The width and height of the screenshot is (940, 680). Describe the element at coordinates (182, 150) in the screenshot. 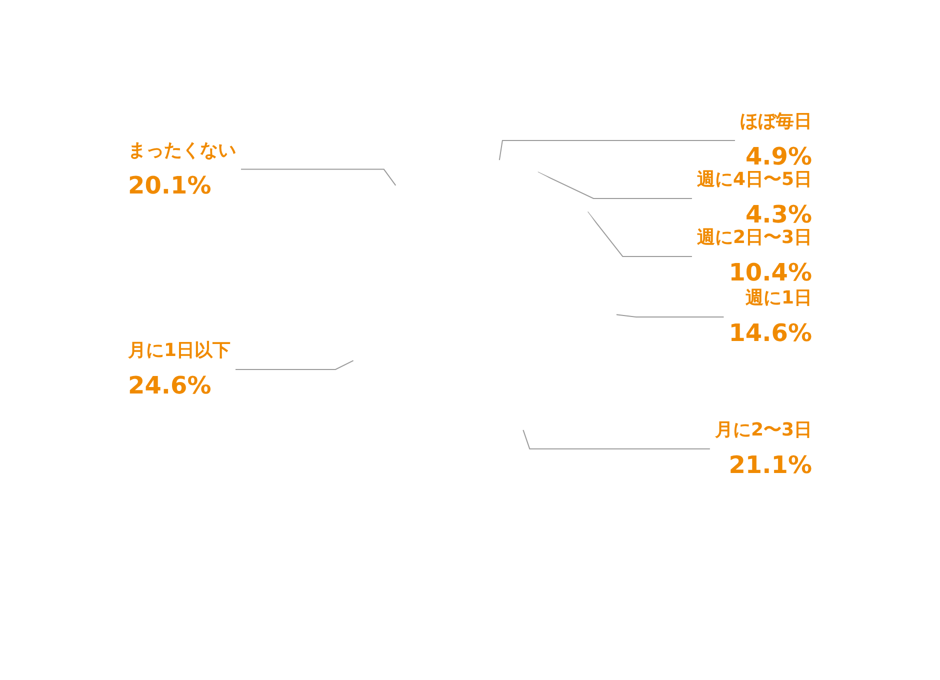

I see `slice-label: まったくない` at that location.